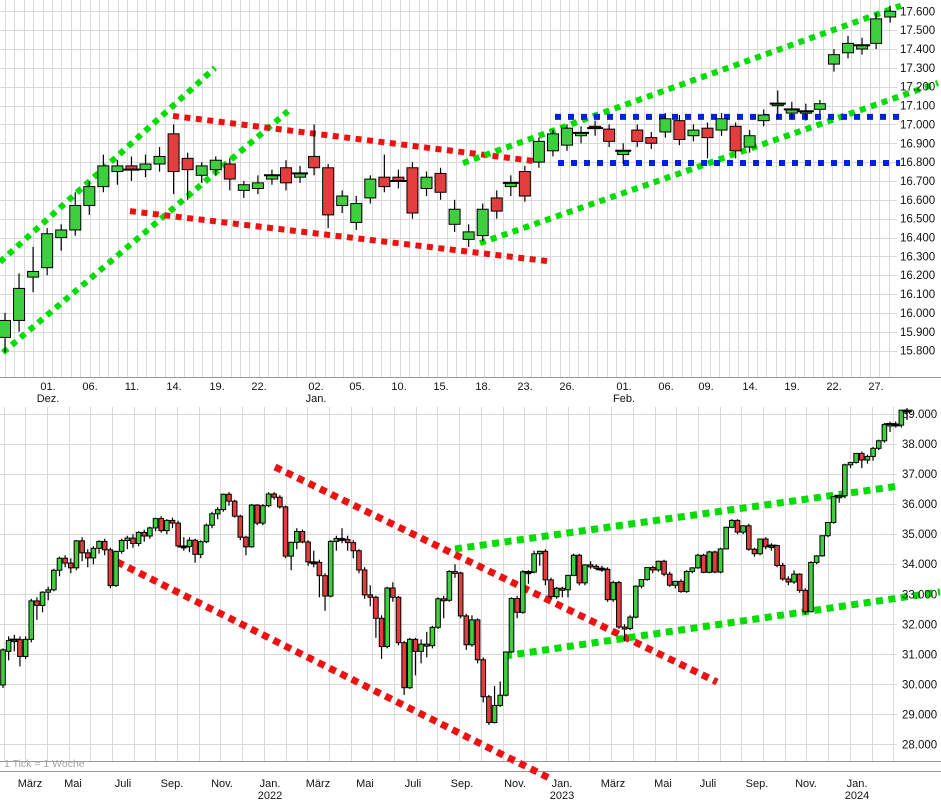 The height and width of the screenshot is (805, 941). What do you see at coordinates (624, 399) in the screenshot?
I see `x-axis-label-year: Feb.` at bounding box center [624, 399].